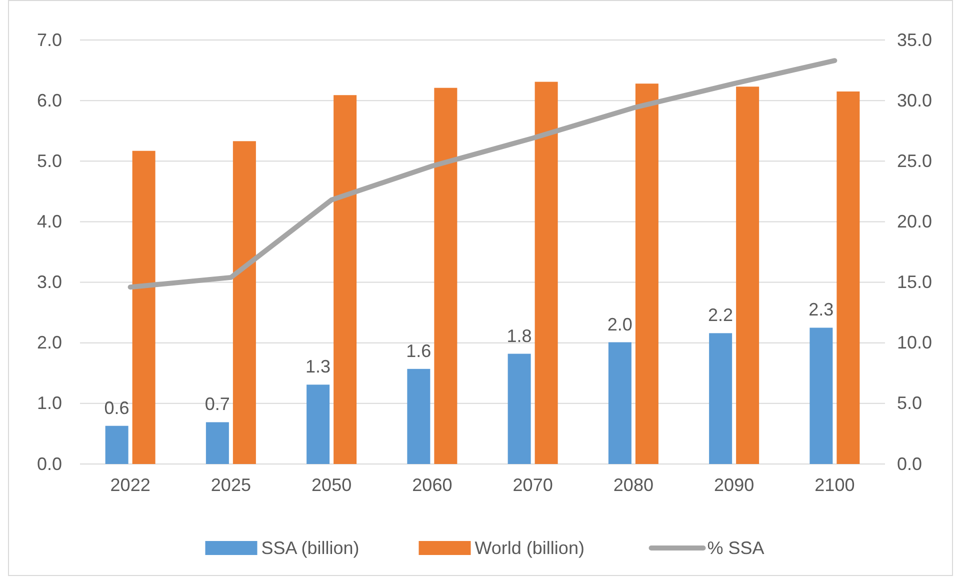 The image size is (954, 577). Describe the element at coordinates (130, 484) in the screenshot. I see `x-tick-label: 2022` at that location.